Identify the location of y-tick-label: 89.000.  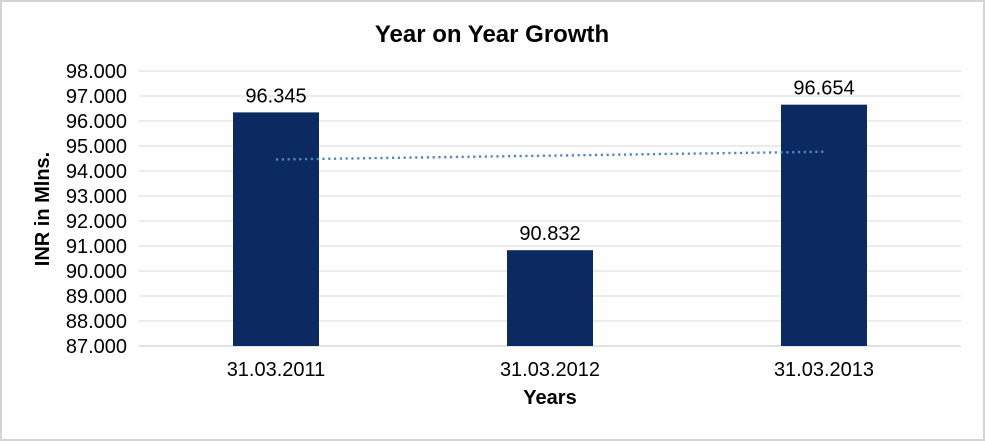
(96, 297).